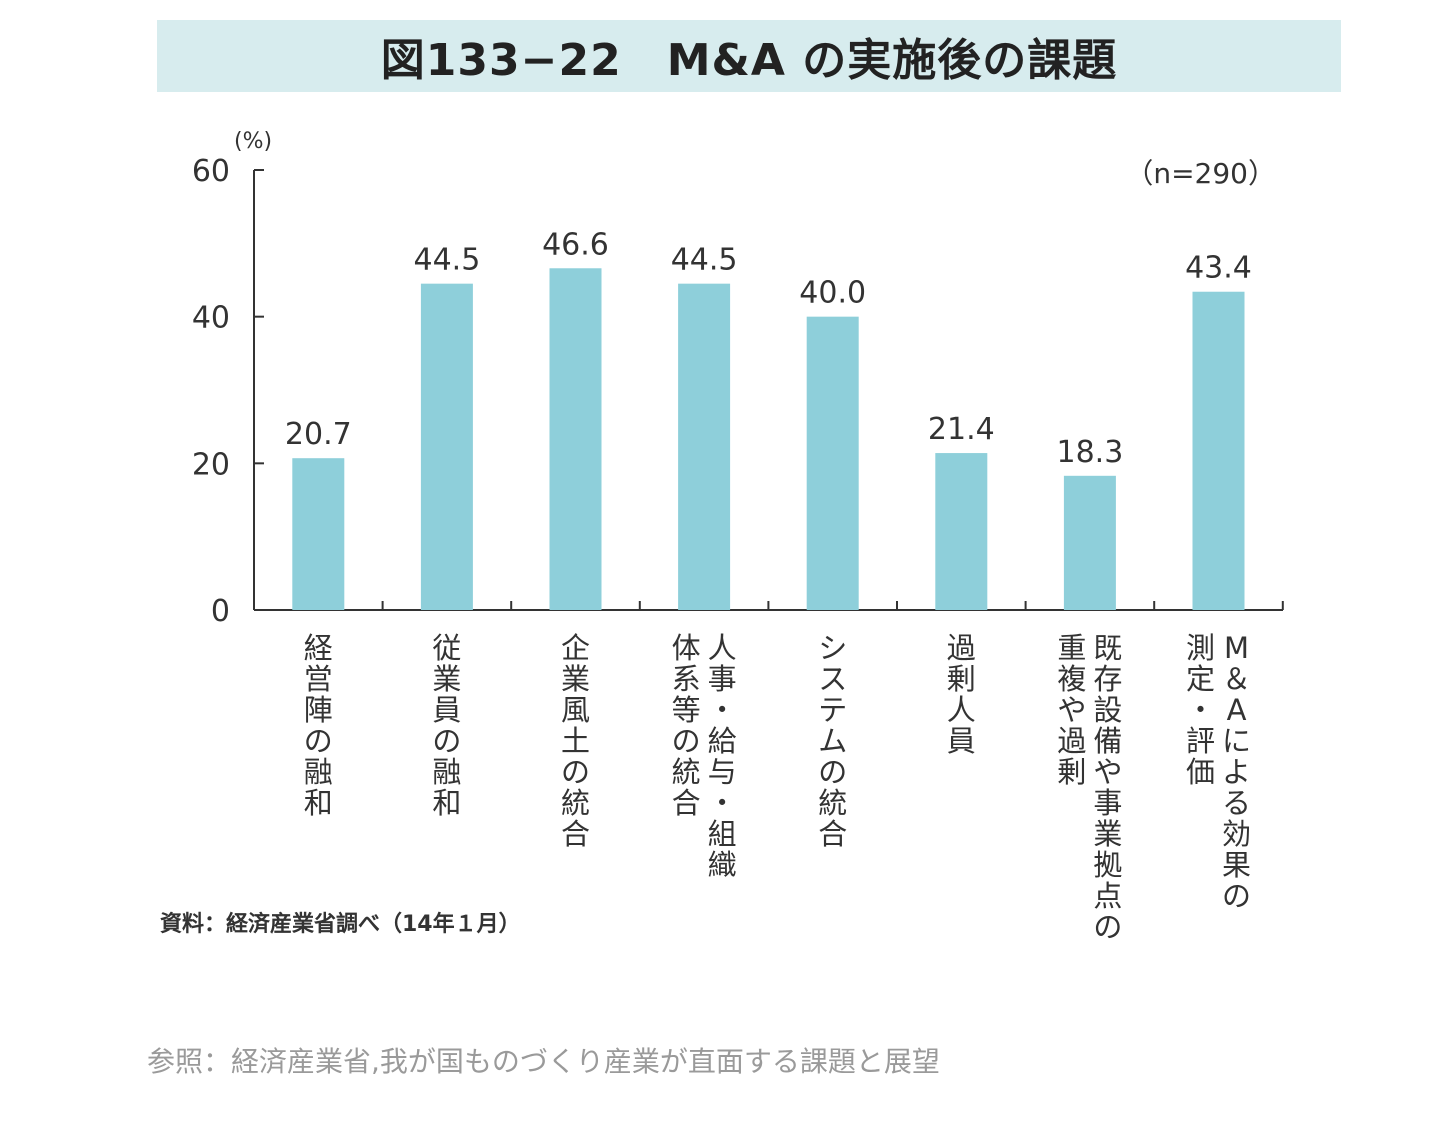 The height and width of the screenshot is (1133, 1440). Describe the element at coordinates (1107, 787) in the screenshot. I see `category-label-column: 既存設備や事業拠点の` at that location.